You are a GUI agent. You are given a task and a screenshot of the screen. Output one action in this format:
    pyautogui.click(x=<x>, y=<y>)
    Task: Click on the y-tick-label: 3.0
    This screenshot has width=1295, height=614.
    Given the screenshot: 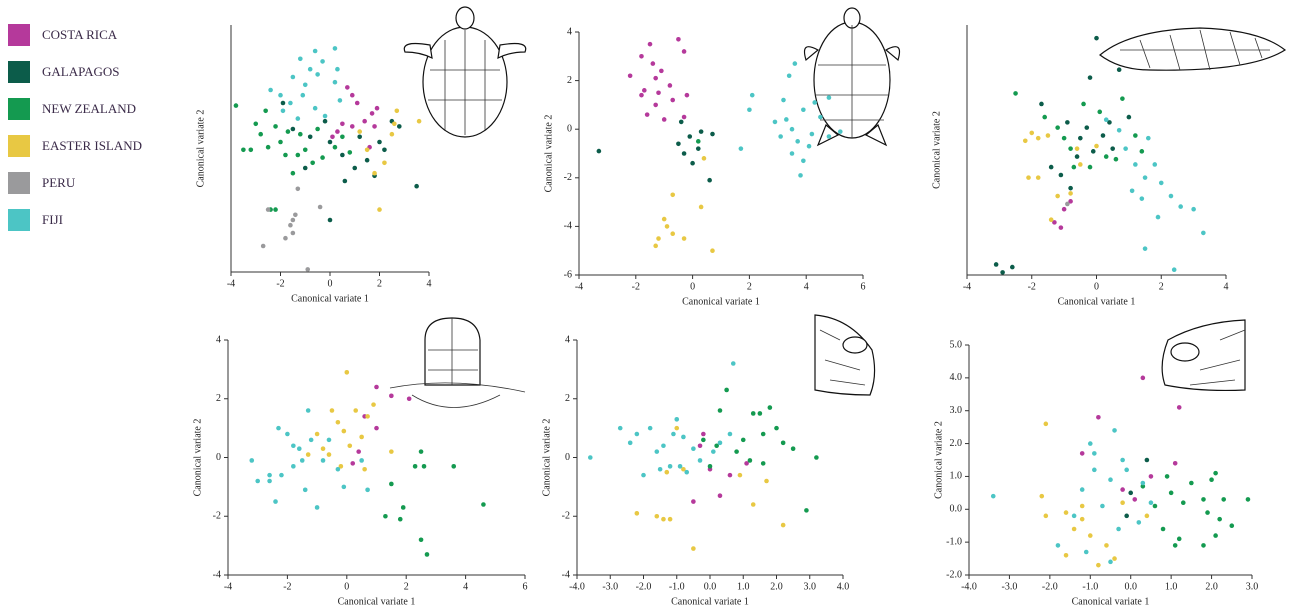 What is the action you would take?
    pyautogui.click(x=956, y=410)
    